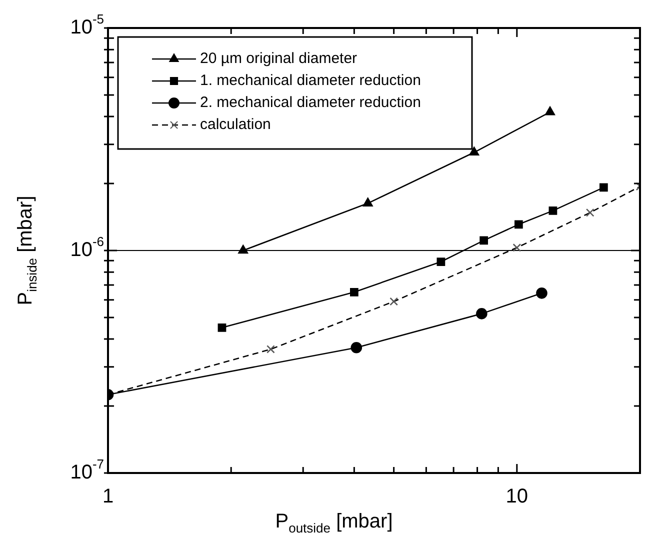  Describe the element at coordinates (279, 59) in the screenshot. I see `legend-label: 20 µm original diameter` at that location.